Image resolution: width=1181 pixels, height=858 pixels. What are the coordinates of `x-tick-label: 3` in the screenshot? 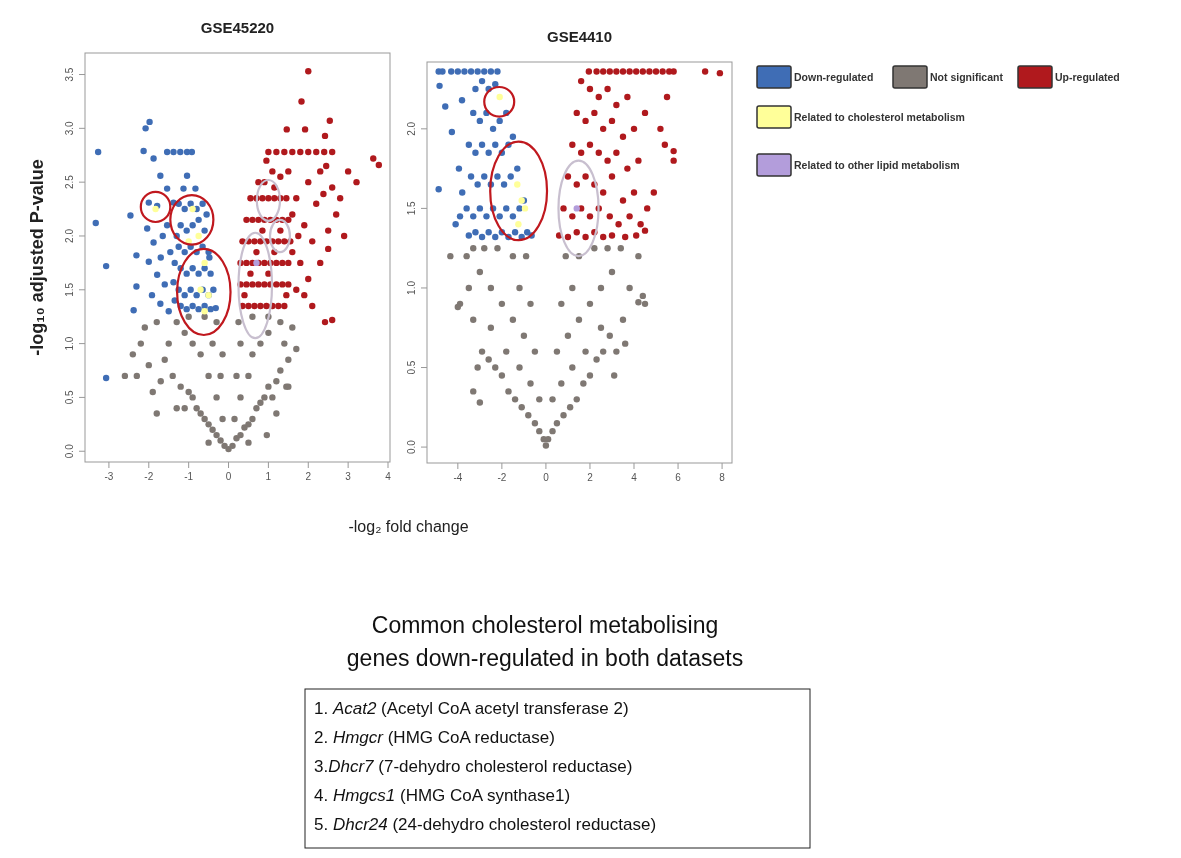 It's located at (348, 476).